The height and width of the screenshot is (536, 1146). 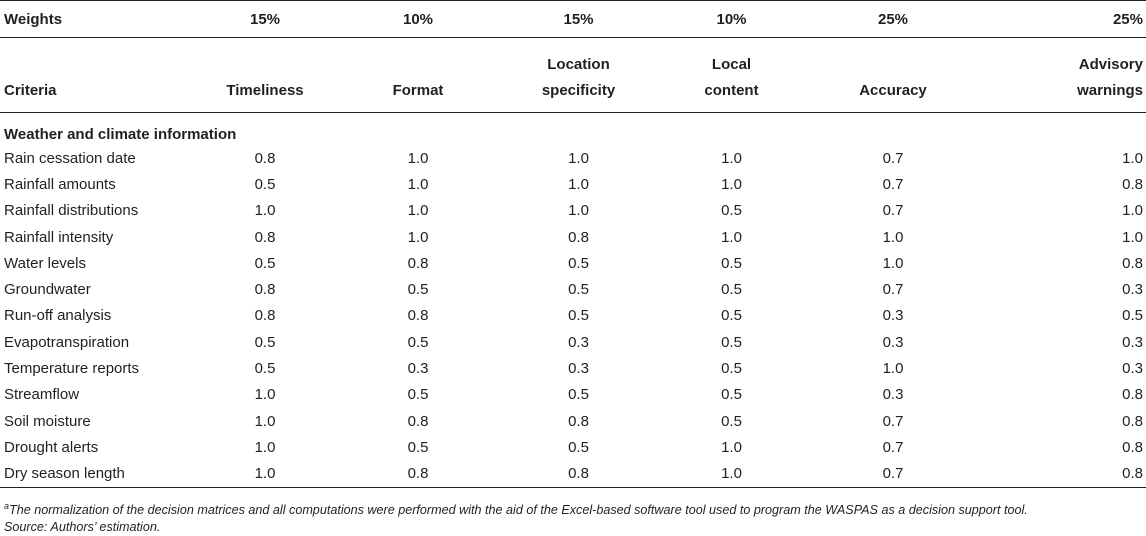 What do you see at coordinates (95, 474) in the screenshot?
I see `row-label: Dry season length` at bounding box center [95, 474].